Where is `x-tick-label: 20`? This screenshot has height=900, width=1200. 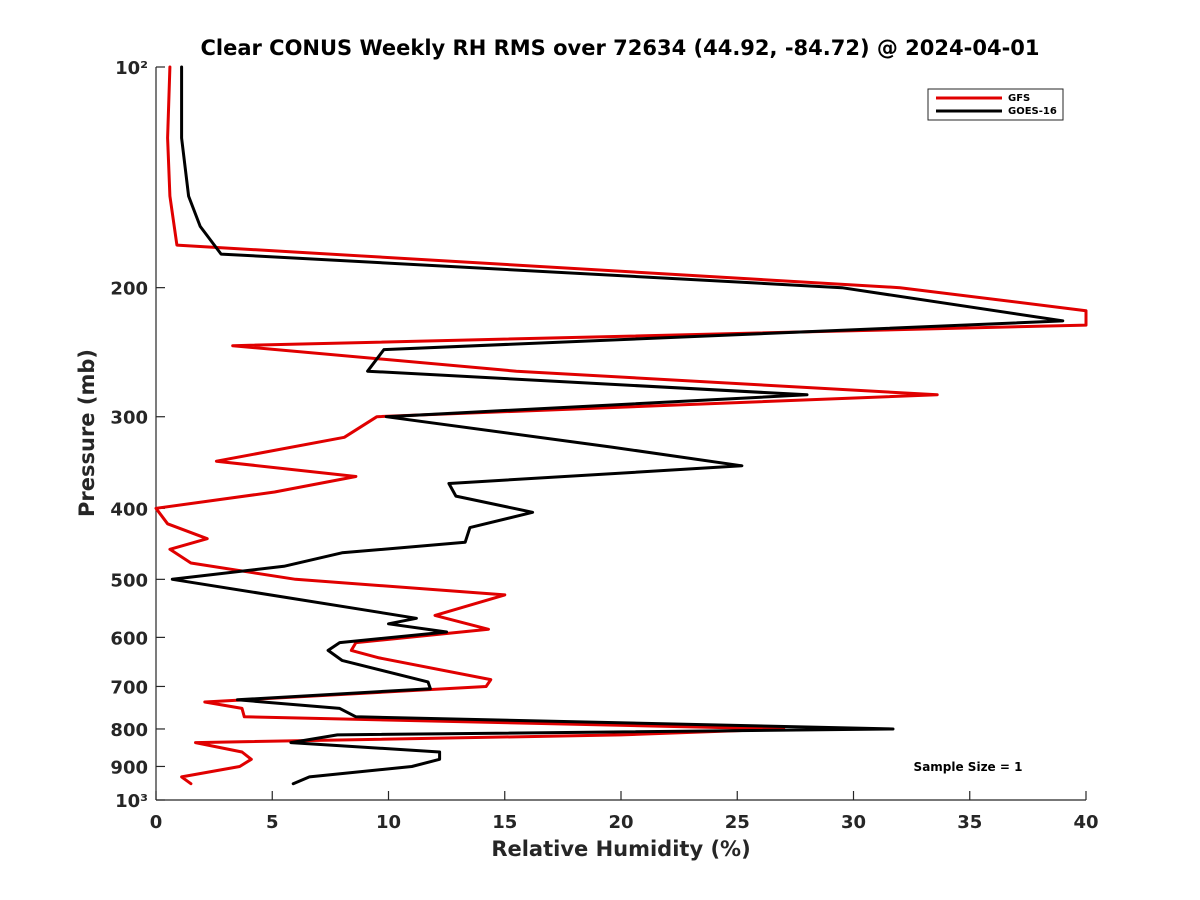
x-tick-label: 20 is located at coordinates (620, 822).